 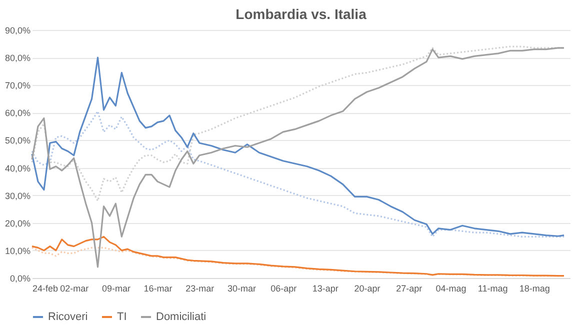 What do you see at coordinates (409, 289) in the screenshot?
I see `x-tick-label: 27-apr` at bounding box center [409, 289].